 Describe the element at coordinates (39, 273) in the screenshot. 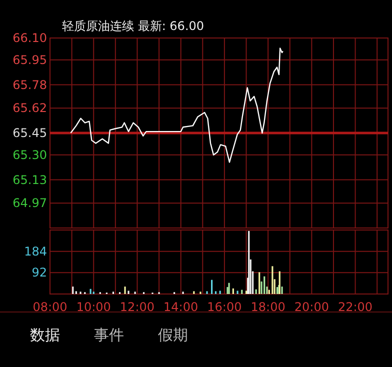

I see `y-tick-label: 92` at that location.